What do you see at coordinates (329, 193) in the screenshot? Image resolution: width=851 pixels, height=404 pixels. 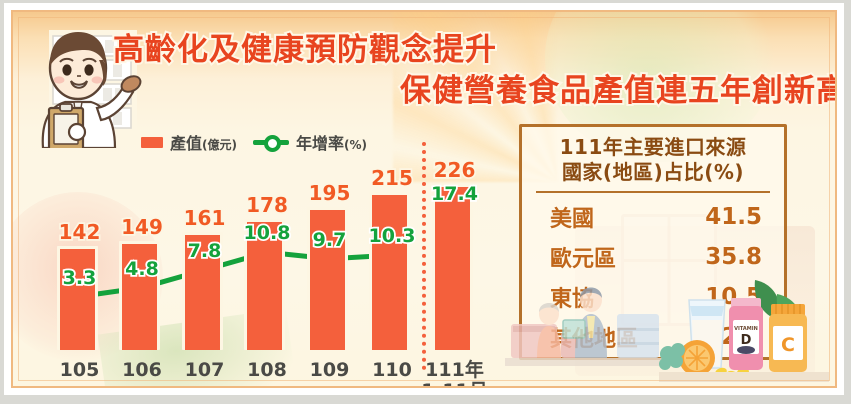 I see `bar-value-label: 195` at bounding box center [329, 193].